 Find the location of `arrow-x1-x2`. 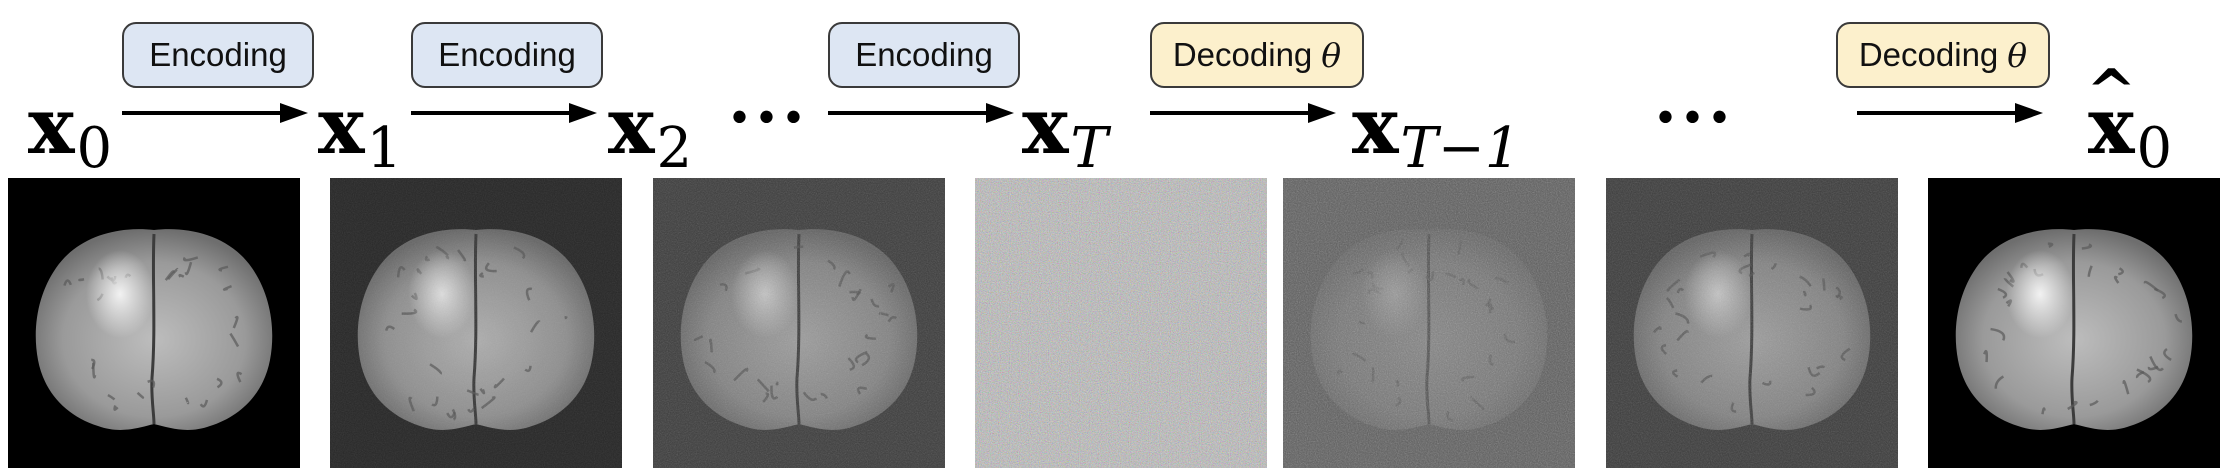

arrow-x1-x2 is located at coordinates (504, 113).